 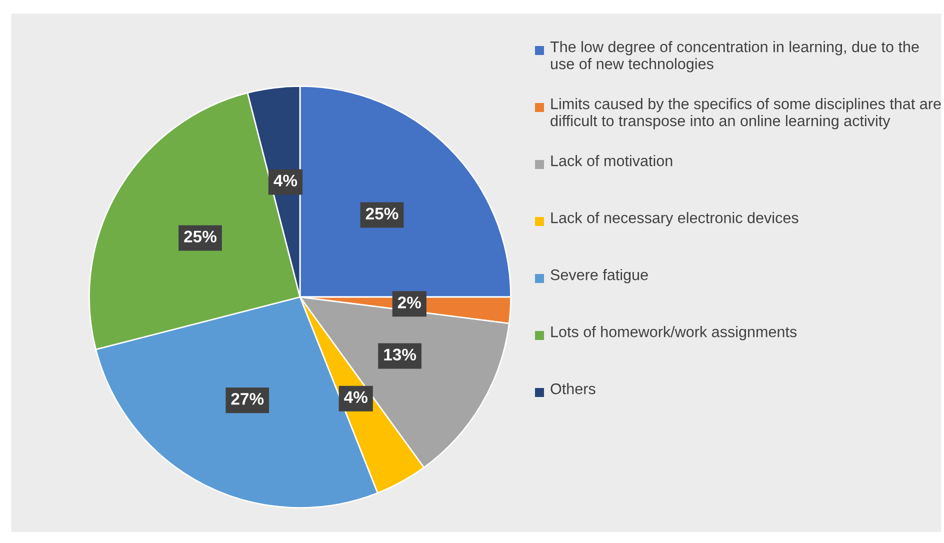 I want to click on legend-label: Lots of homework/work assignments, so click(x=674, y=333).